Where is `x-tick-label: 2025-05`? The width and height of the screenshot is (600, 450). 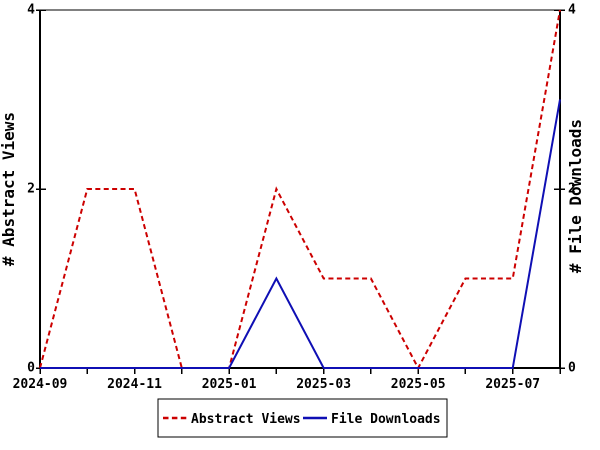
x-tick-label: 2025-05 is located at coordinates (418, 384).